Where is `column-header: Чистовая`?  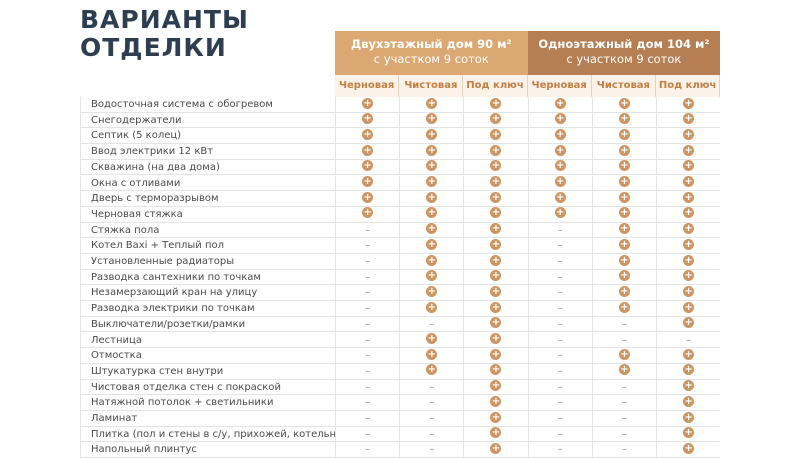
column-header: Чистовая is located at coordinates (431, 86).